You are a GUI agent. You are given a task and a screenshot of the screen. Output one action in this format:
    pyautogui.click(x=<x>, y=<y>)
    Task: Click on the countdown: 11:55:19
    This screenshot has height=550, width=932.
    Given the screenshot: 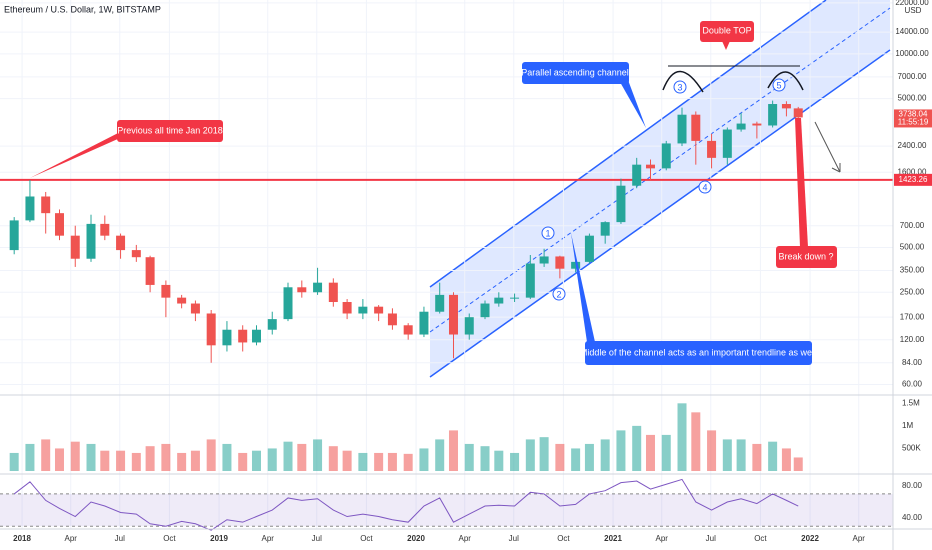 What is the action you would take?
    pyautogui.click(x=913, y=122)
    